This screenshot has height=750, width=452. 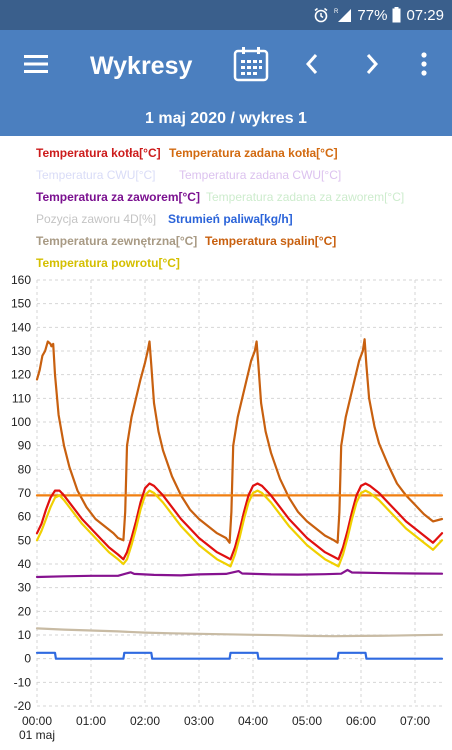 What do you see at coordinates (27, 659) in the screenshot?
I see `y-tick-label: 0` at bounding box center [27, 659].